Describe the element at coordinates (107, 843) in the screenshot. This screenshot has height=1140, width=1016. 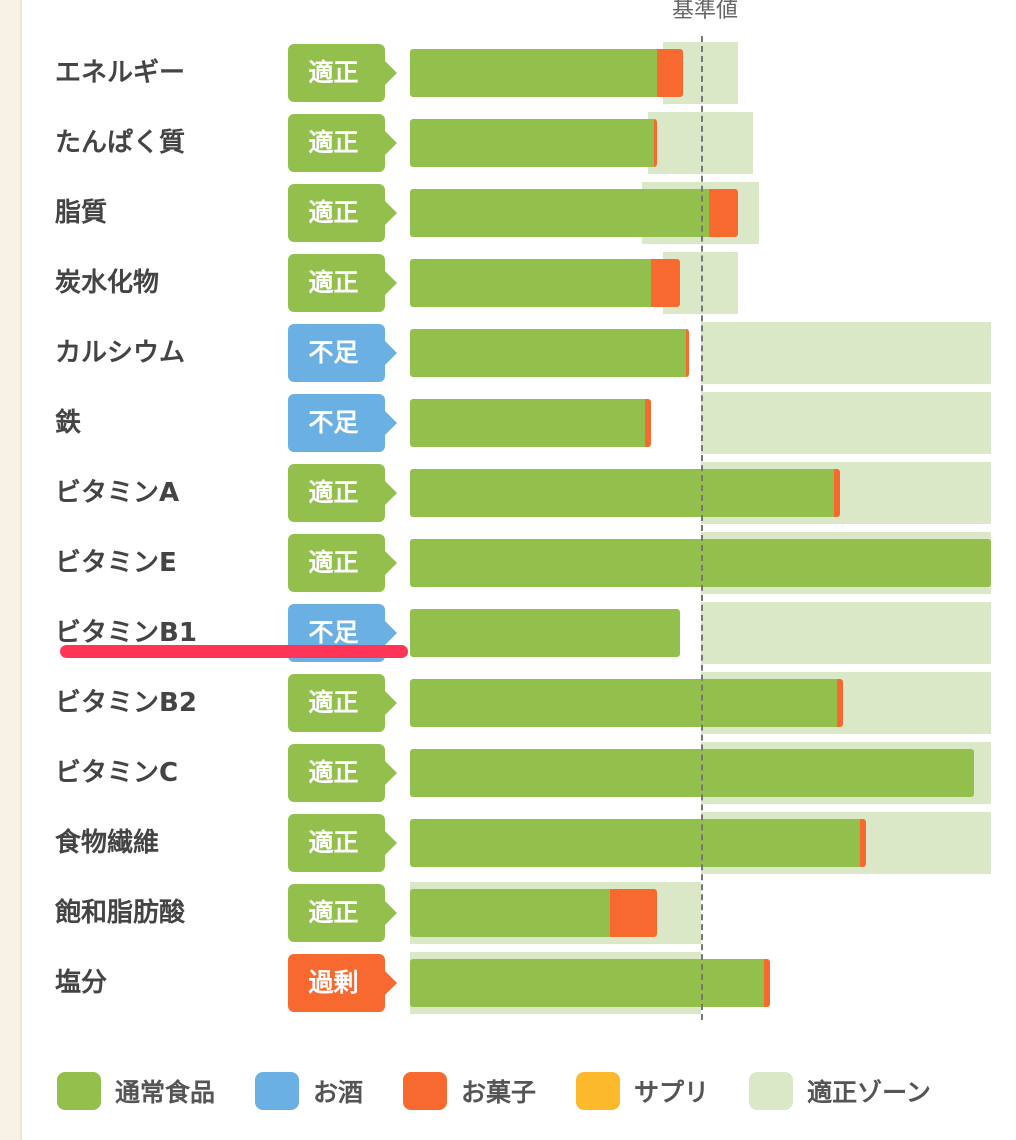
I see `nutrient-label: 食物繊維` at that location.